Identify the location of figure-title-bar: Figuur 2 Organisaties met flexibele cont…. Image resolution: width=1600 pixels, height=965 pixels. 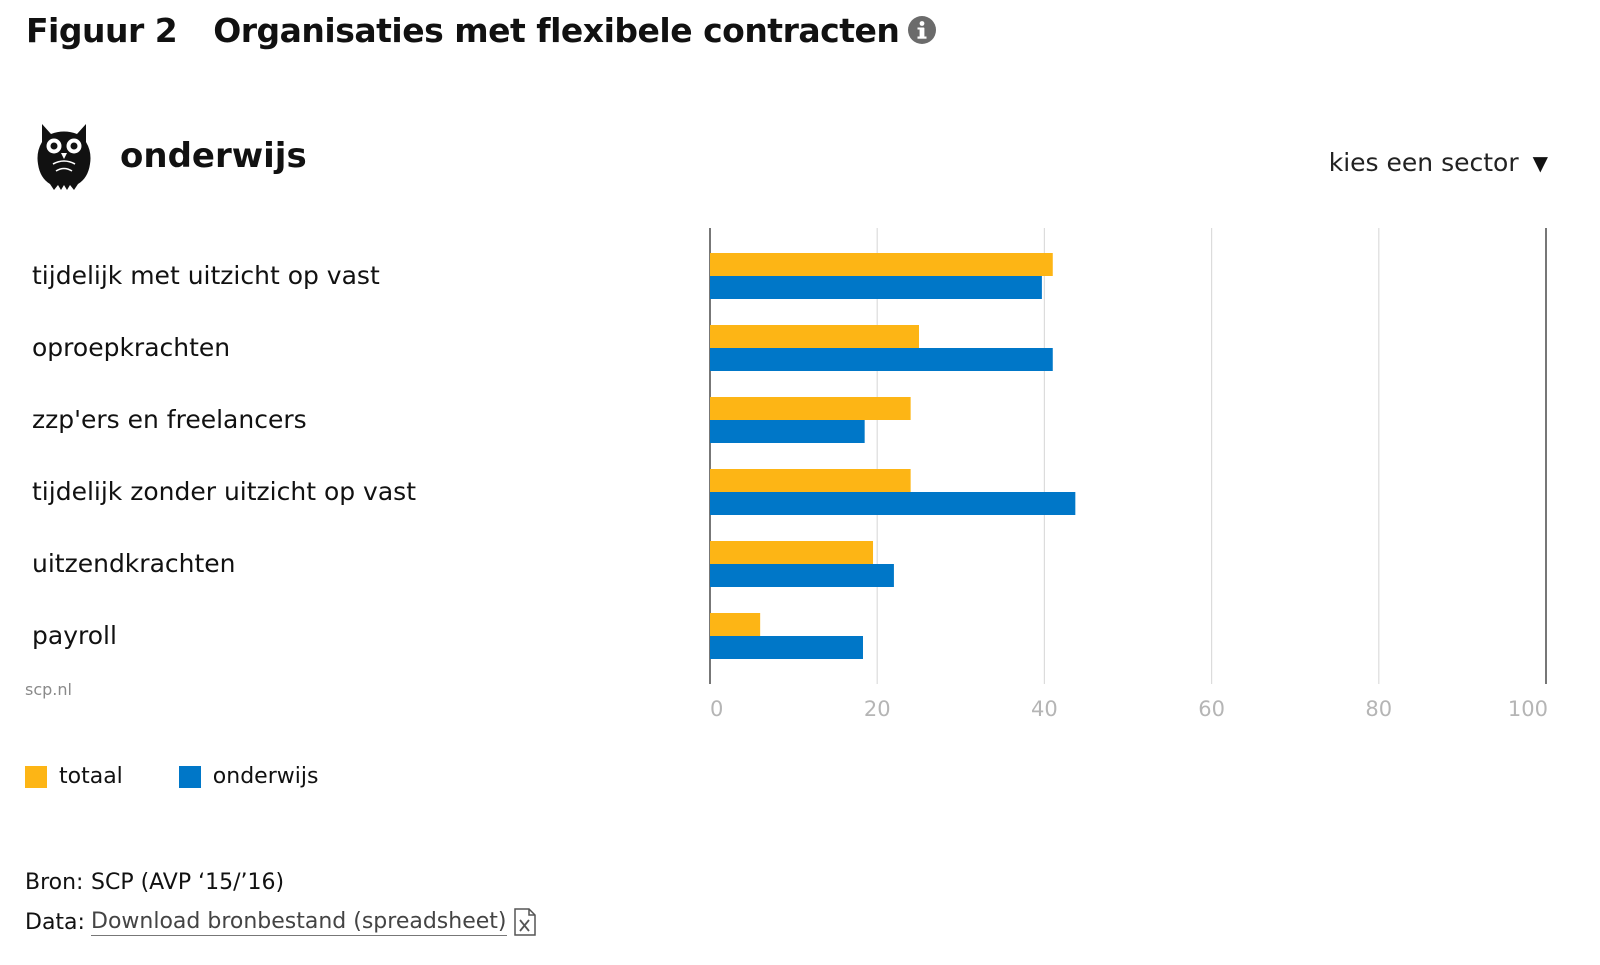
(481, 30).